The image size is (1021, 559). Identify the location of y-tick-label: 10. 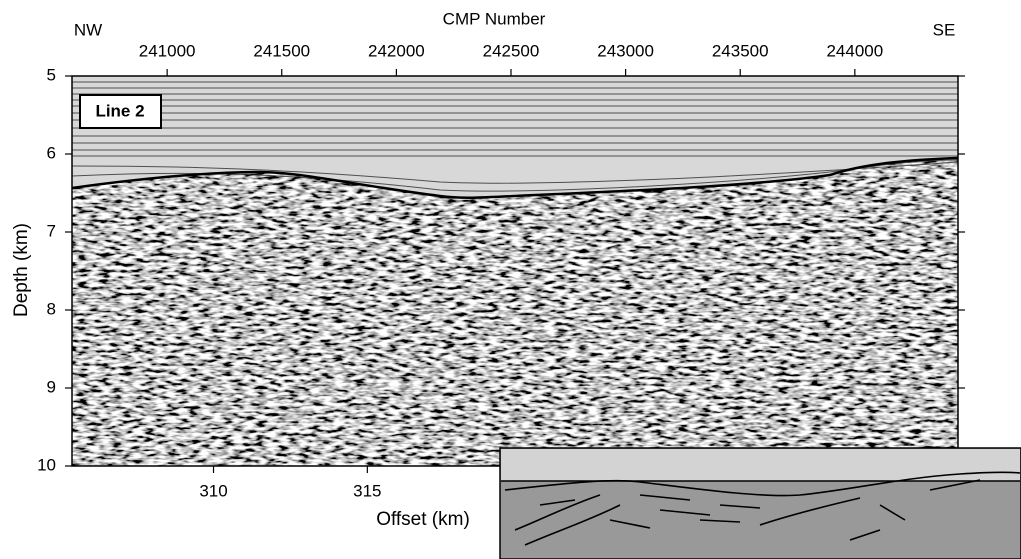
(46, 464).